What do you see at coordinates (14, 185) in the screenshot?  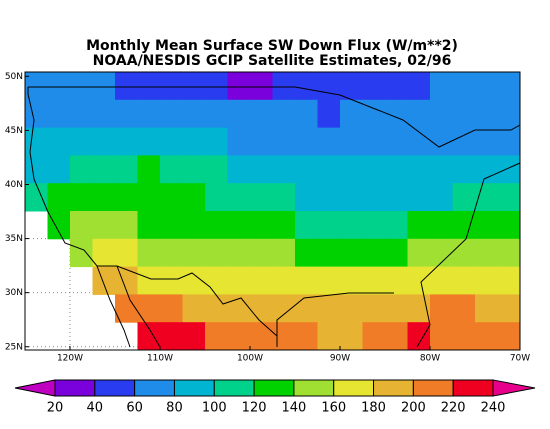 I see `y-tick-label: 40N` at bounding box center [14, 185].